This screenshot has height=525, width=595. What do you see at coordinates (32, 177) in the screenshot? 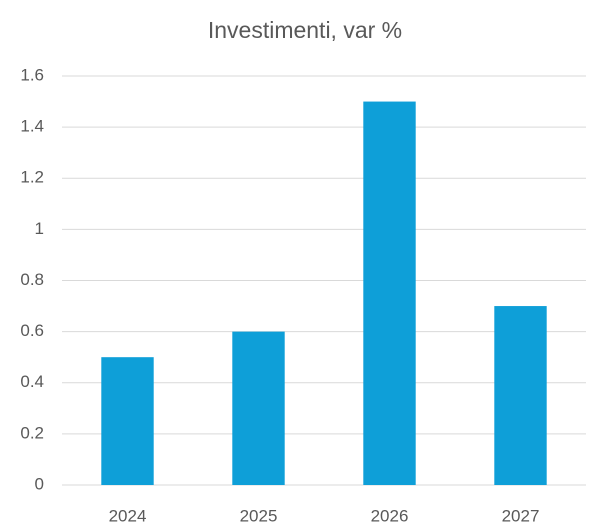
I see `y-tick-label: 1.2` at bounding box center [32, 177].